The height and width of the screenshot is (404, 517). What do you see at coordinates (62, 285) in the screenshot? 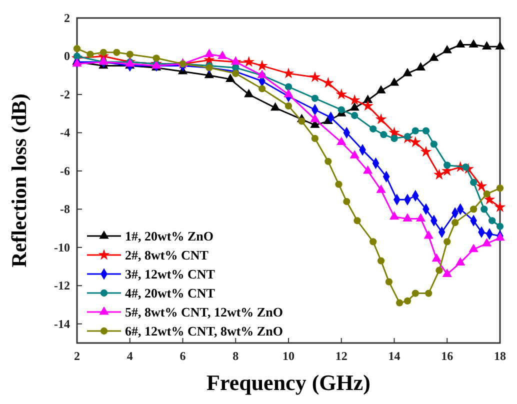
I see `y-tick-label: -12` at bounding box center [62, 285].